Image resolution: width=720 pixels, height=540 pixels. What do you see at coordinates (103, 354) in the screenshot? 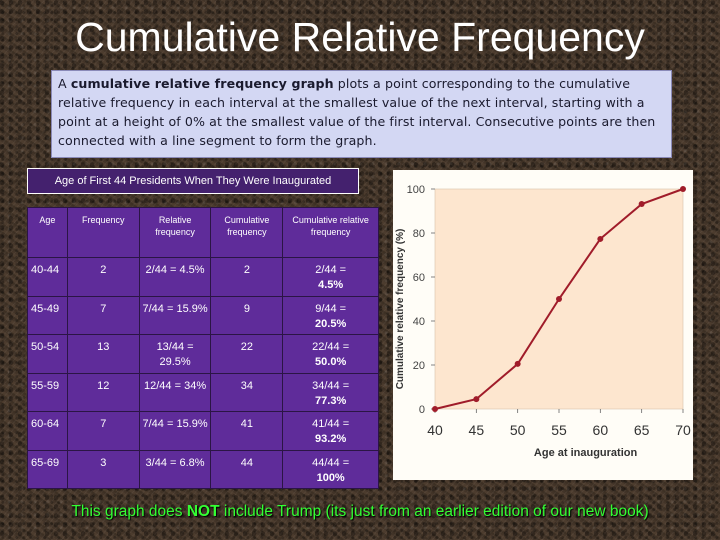
I see `cell-frequency: 13` at bounding box center [103, 354].